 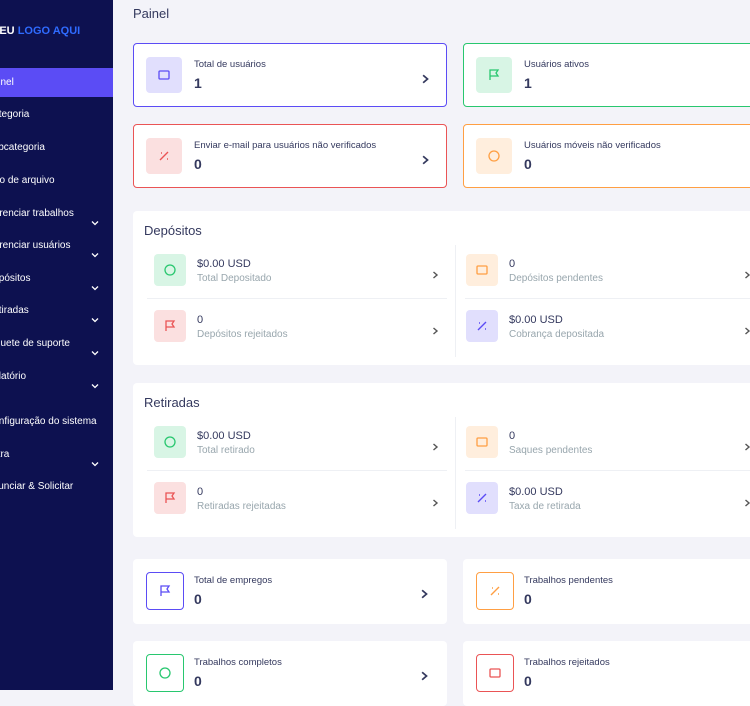 I want to click on card-label: Usuários ativos, so click(x=556, y=64).